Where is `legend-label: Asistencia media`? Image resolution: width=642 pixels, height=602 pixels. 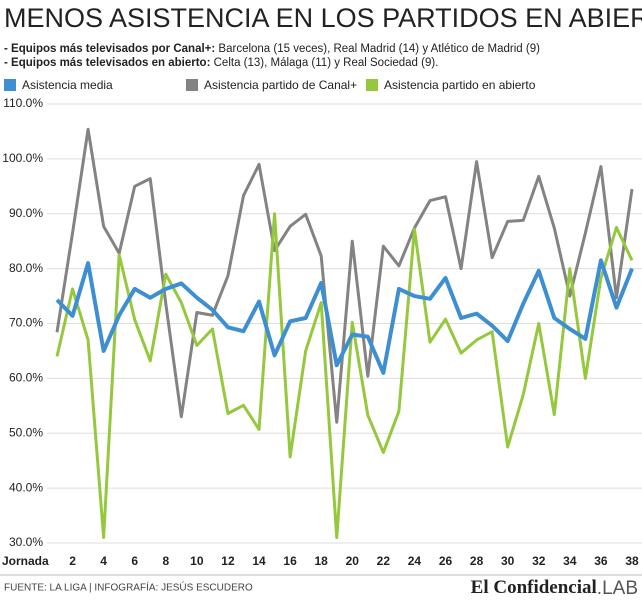 legend-label: Asistencia media is located at coordinates (67, 85).